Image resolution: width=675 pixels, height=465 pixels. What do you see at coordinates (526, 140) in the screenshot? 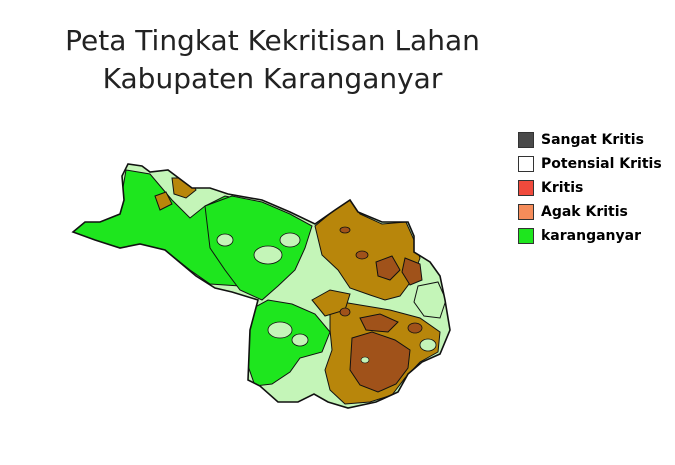
I see `legend-swatch-sangat-kritis` at bounding box center [526, 140].